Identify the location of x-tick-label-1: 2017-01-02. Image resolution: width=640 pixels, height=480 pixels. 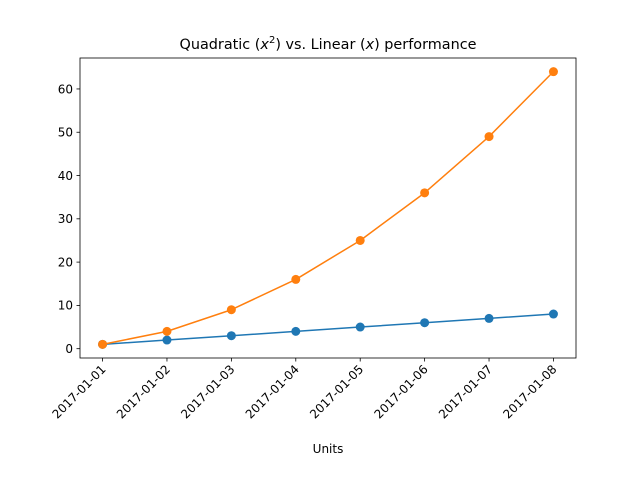
(143, 391).